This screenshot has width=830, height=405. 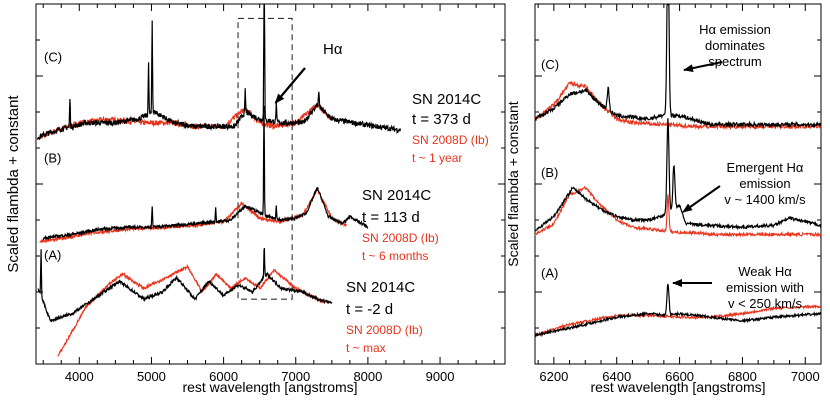 I want to click on sn-epoch-1: t = 113 d, so click(x=391, y=217).